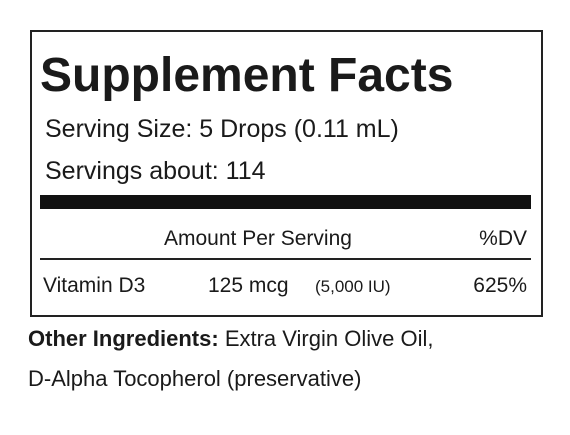 The height and width of the screenshot is (435, 570). I want to click on nutrient-amount: 125 mcg, so click(248, 285).